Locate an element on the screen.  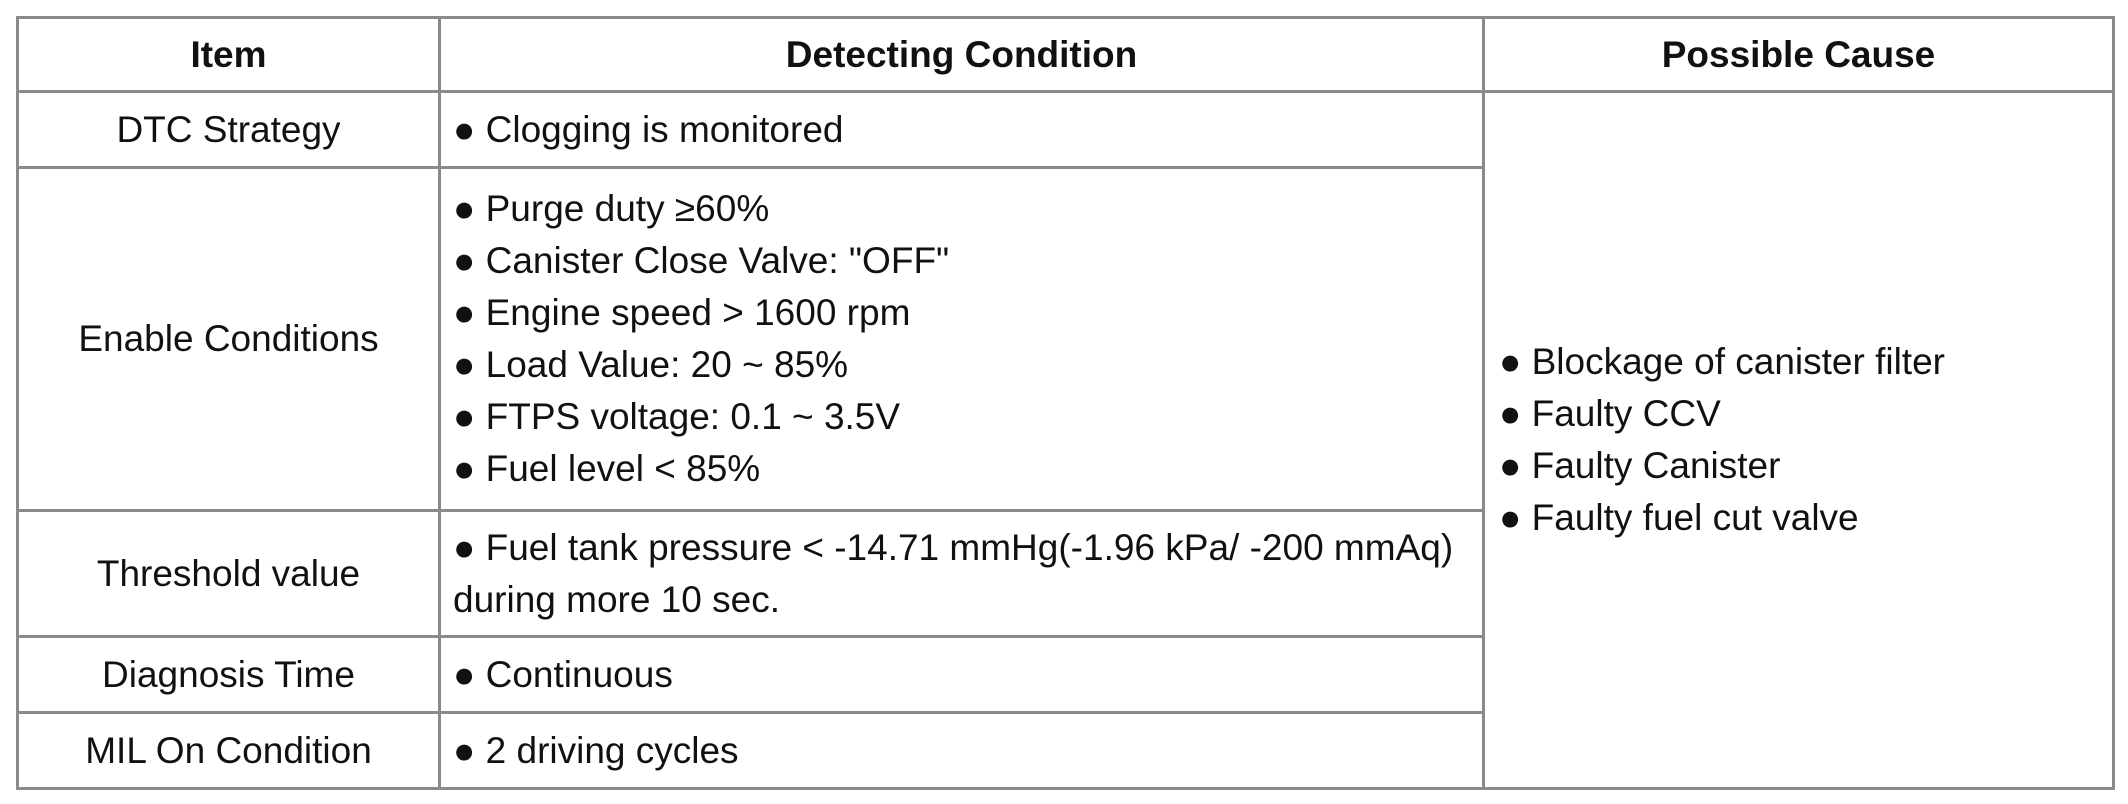
cause-line: ● Blockage of canister filter is located at coordinates (1722, 361).